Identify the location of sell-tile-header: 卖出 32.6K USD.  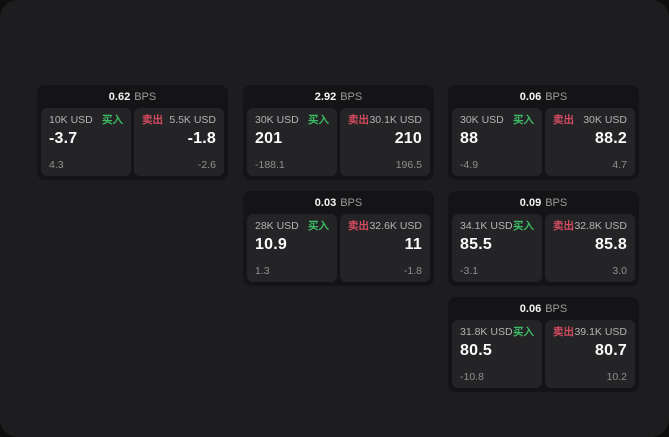
(385, 226).